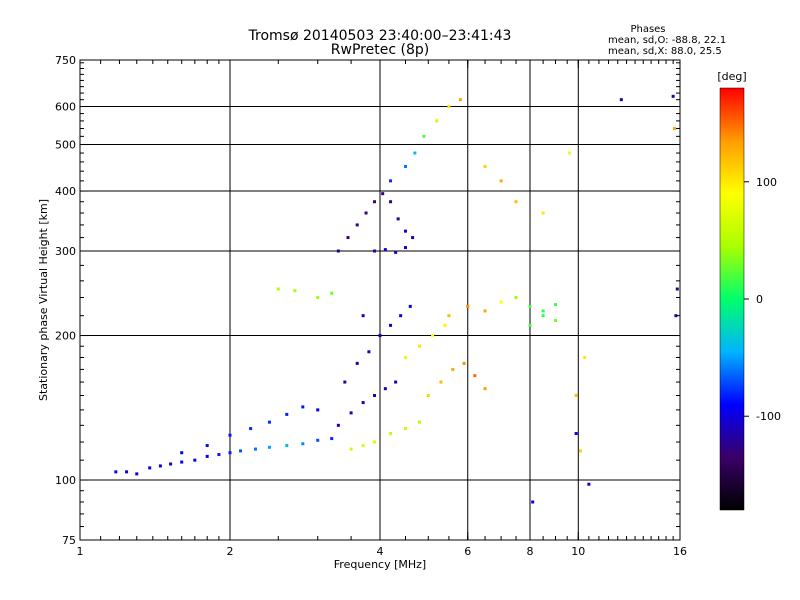 The height and width of the screenshot is (600, 800). Describe the element at coordinates (530, 551) in the screenshot. I see `x-tick-label: 8` at that location.